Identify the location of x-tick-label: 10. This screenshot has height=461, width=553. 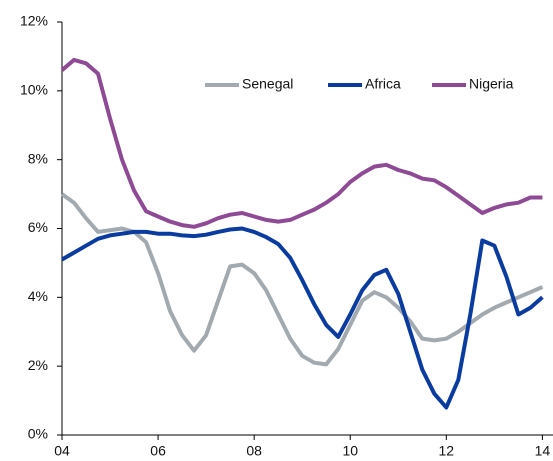
(350, 451).